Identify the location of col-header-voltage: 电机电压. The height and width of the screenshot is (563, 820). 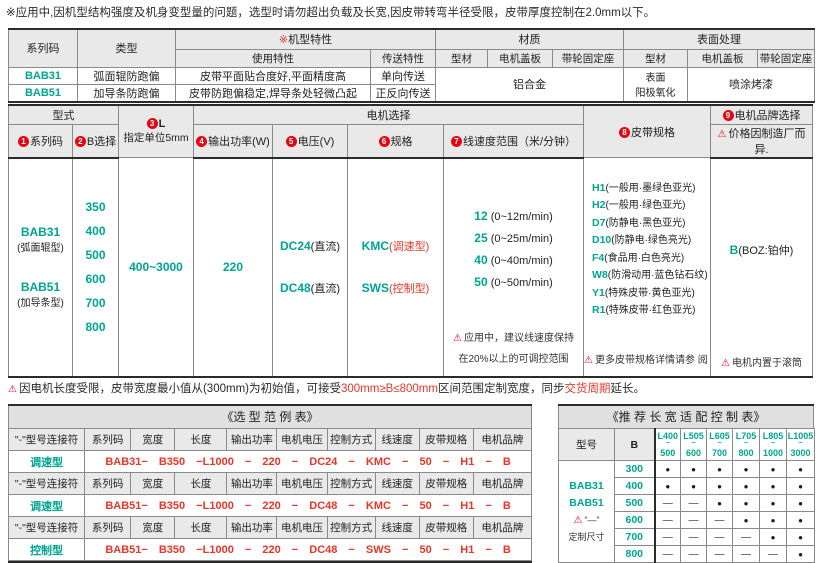
(302, 527).